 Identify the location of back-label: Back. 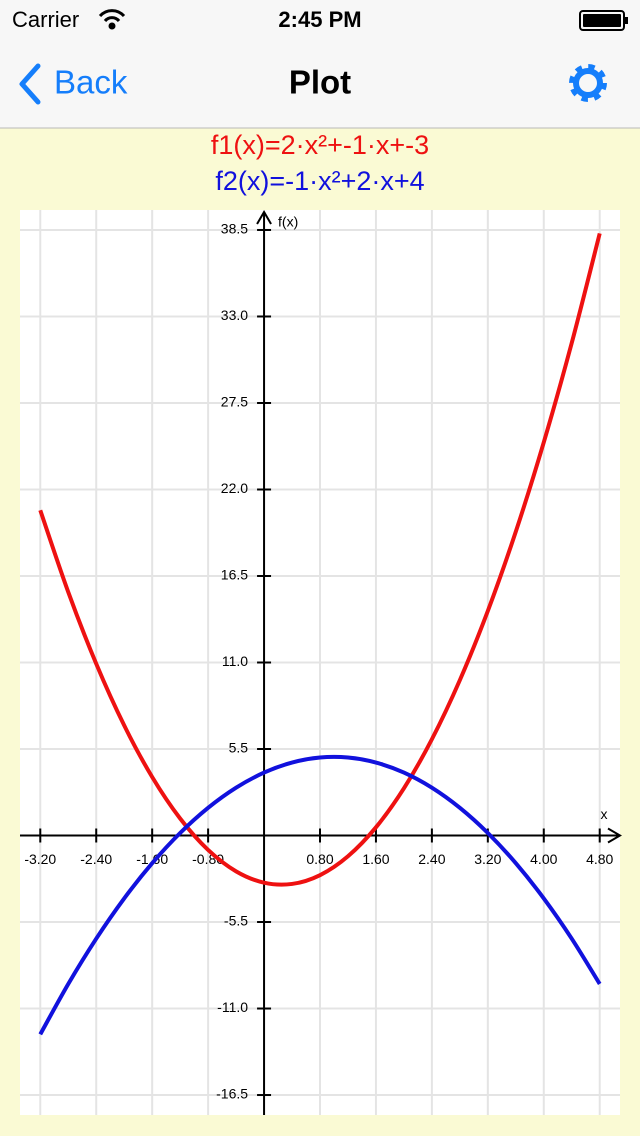
(91, 82).